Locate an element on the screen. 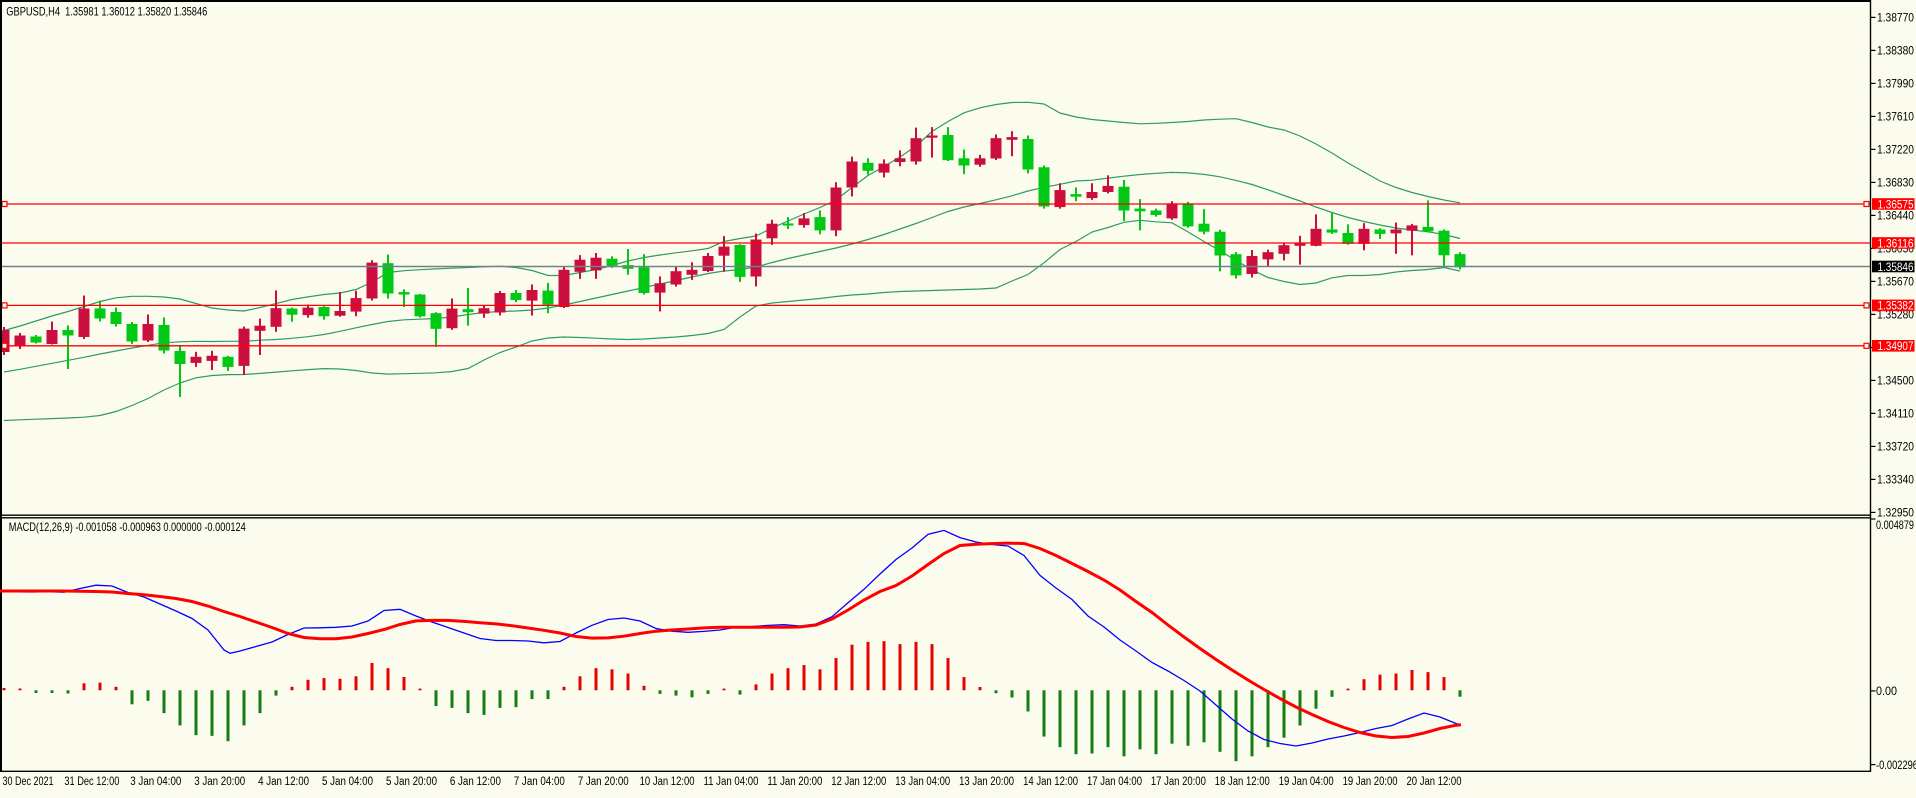 This screenshot has width=1916, height=798. svg-text: 17 Jan 04:00 is located at coordinates (1114, 782).